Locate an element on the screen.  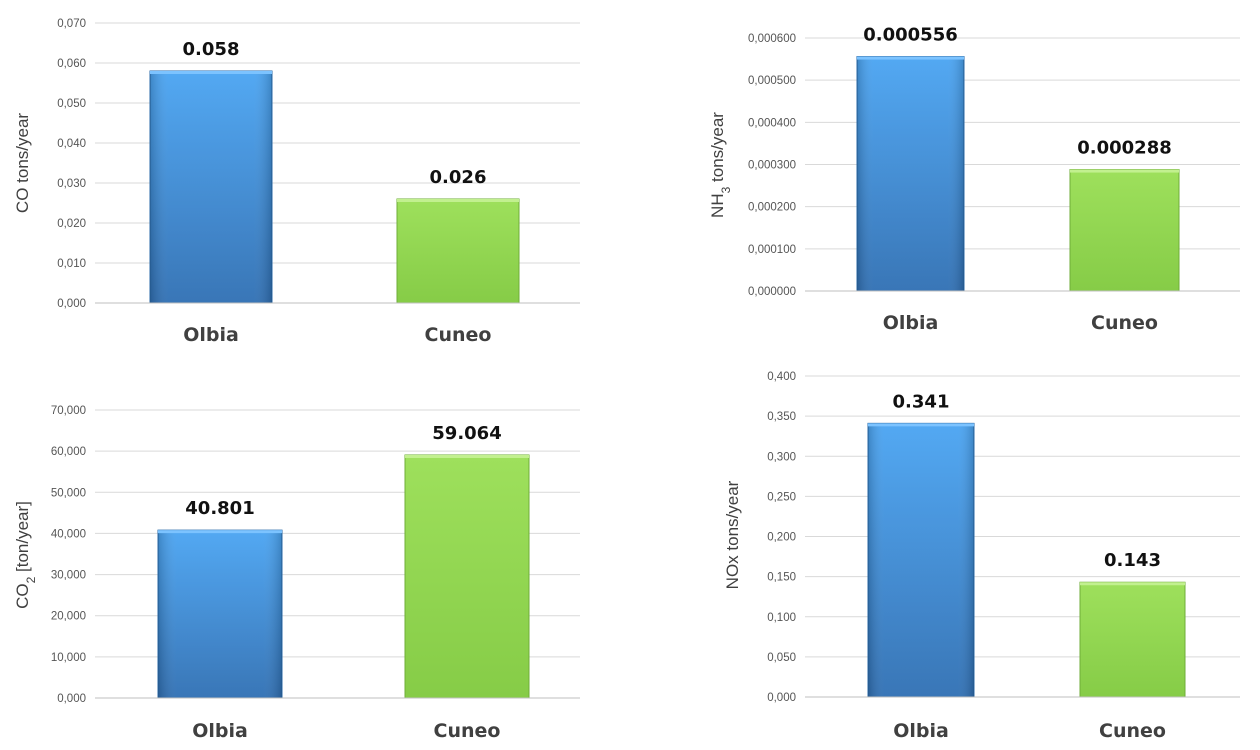
y-axis-label: CO tons/year is located at coordinates (22, 163).